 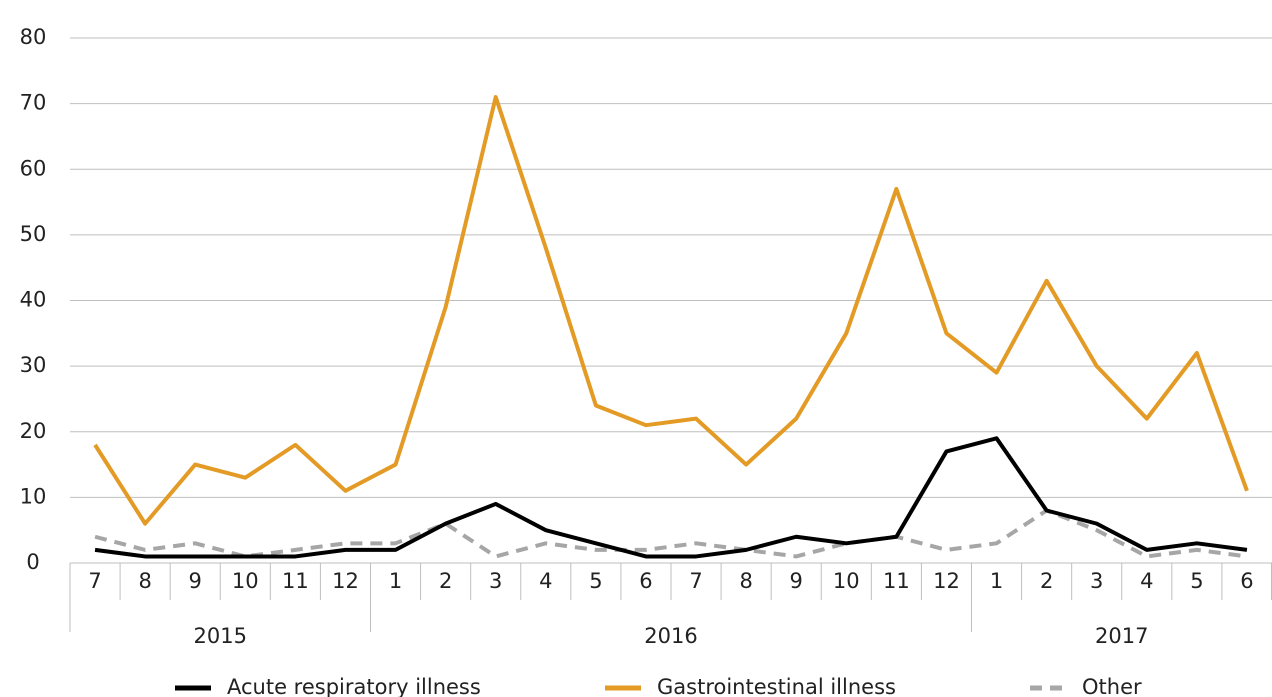 What do you see at coordinates (33, 365) in the screenshot?
I see `y-tick-label: 30` at bounding box center [33, 365].